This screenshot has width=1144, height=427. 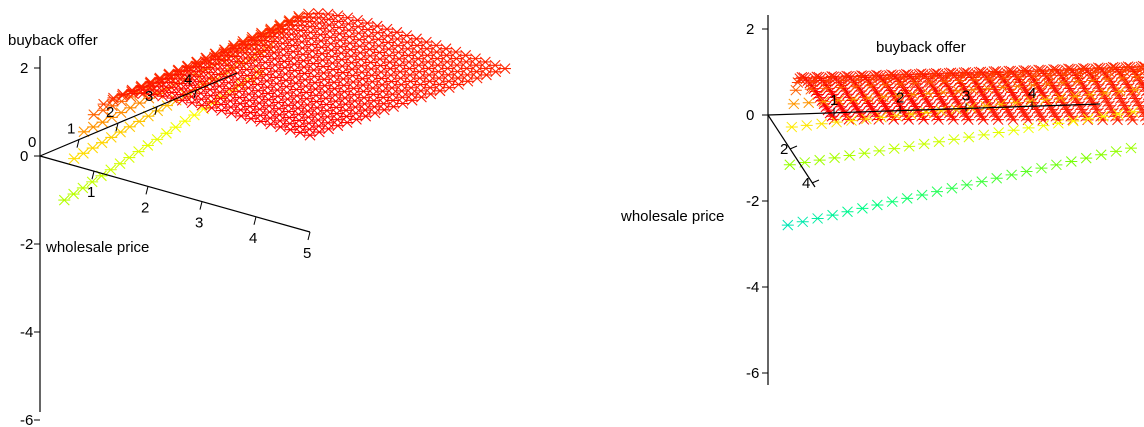 What do you see at coordinates (71, 129) in the screenshot?
I see `y-tick-label-left: 1` at bounding box center [71, 129].